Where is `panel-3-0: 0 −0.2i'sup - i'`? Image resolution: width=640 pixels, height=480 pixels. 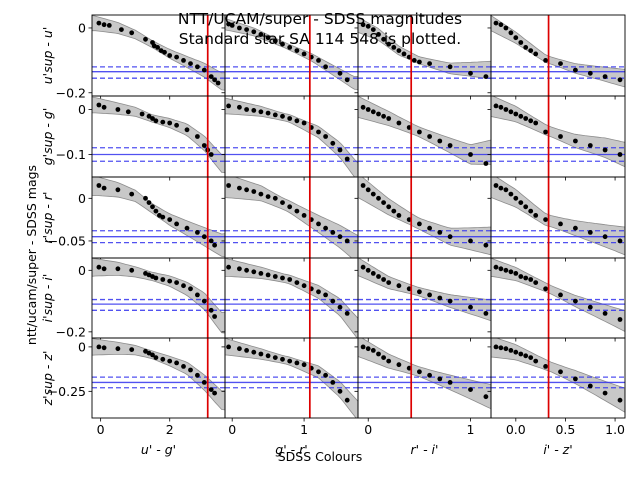 panel-3-0: 0 −0.2i'sup - i' is located at coordinates (133, 299).